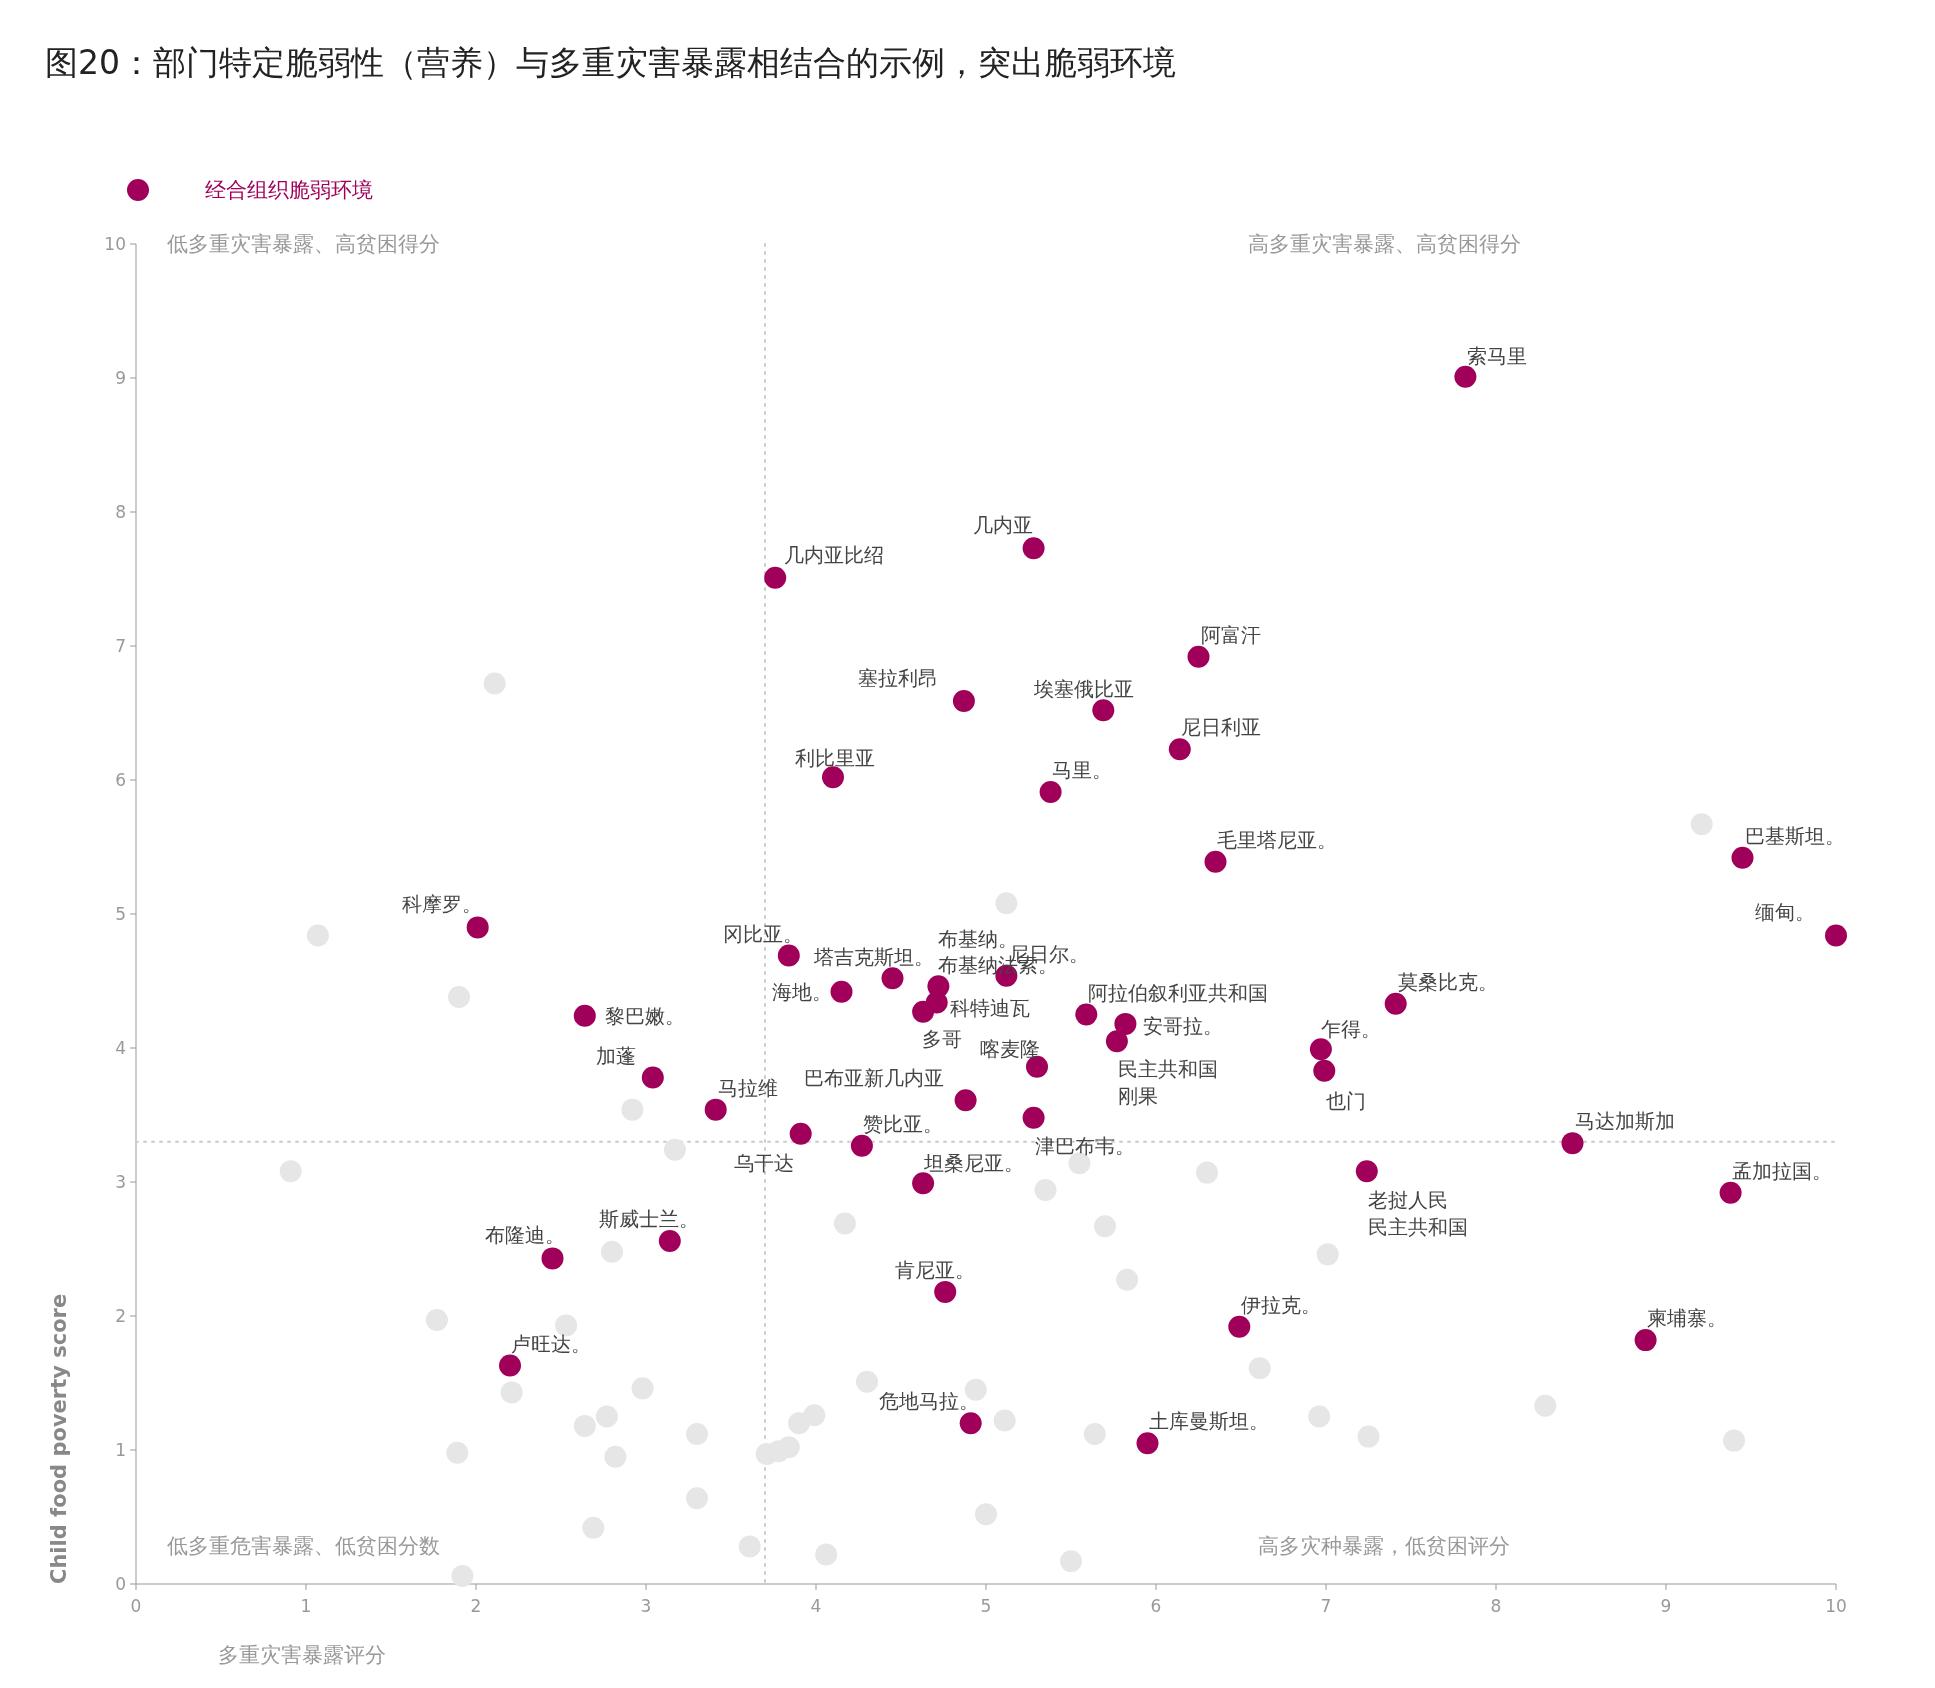  I want to click on annotation: 塞拉利昂, so click(897, 677).